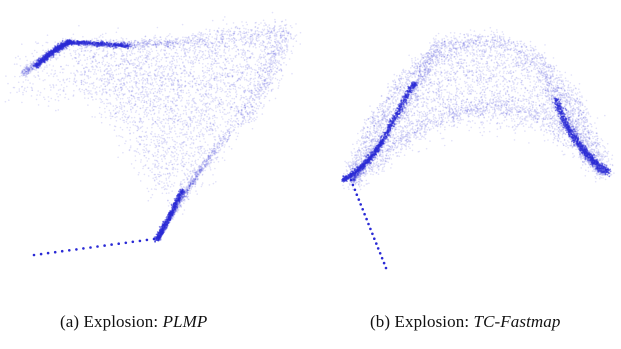 This screenshot has width=621, height=349. I want to click on tail-line-plmp, so click(94, 247).